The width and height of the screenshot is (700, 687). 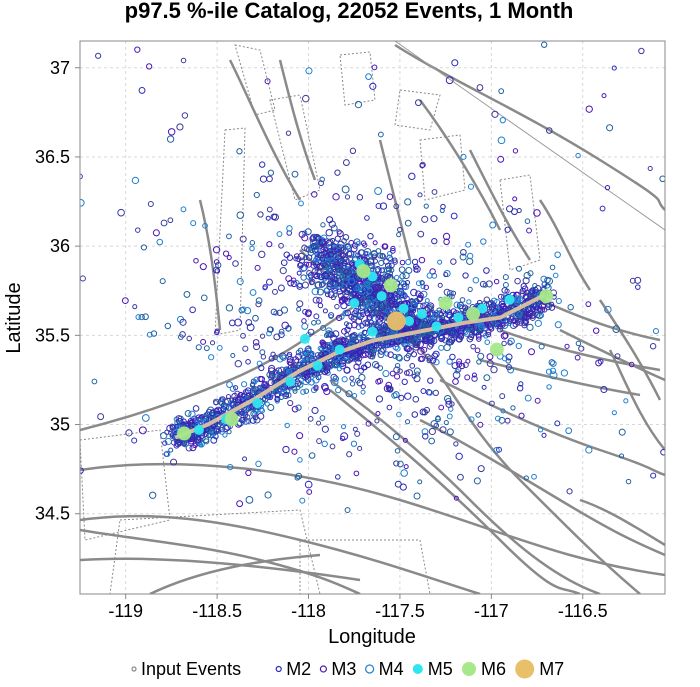 What do you see at coordinates (391, 669) in the screenshot?
I see `legend-label: M4` at bounding box center [391, 669].